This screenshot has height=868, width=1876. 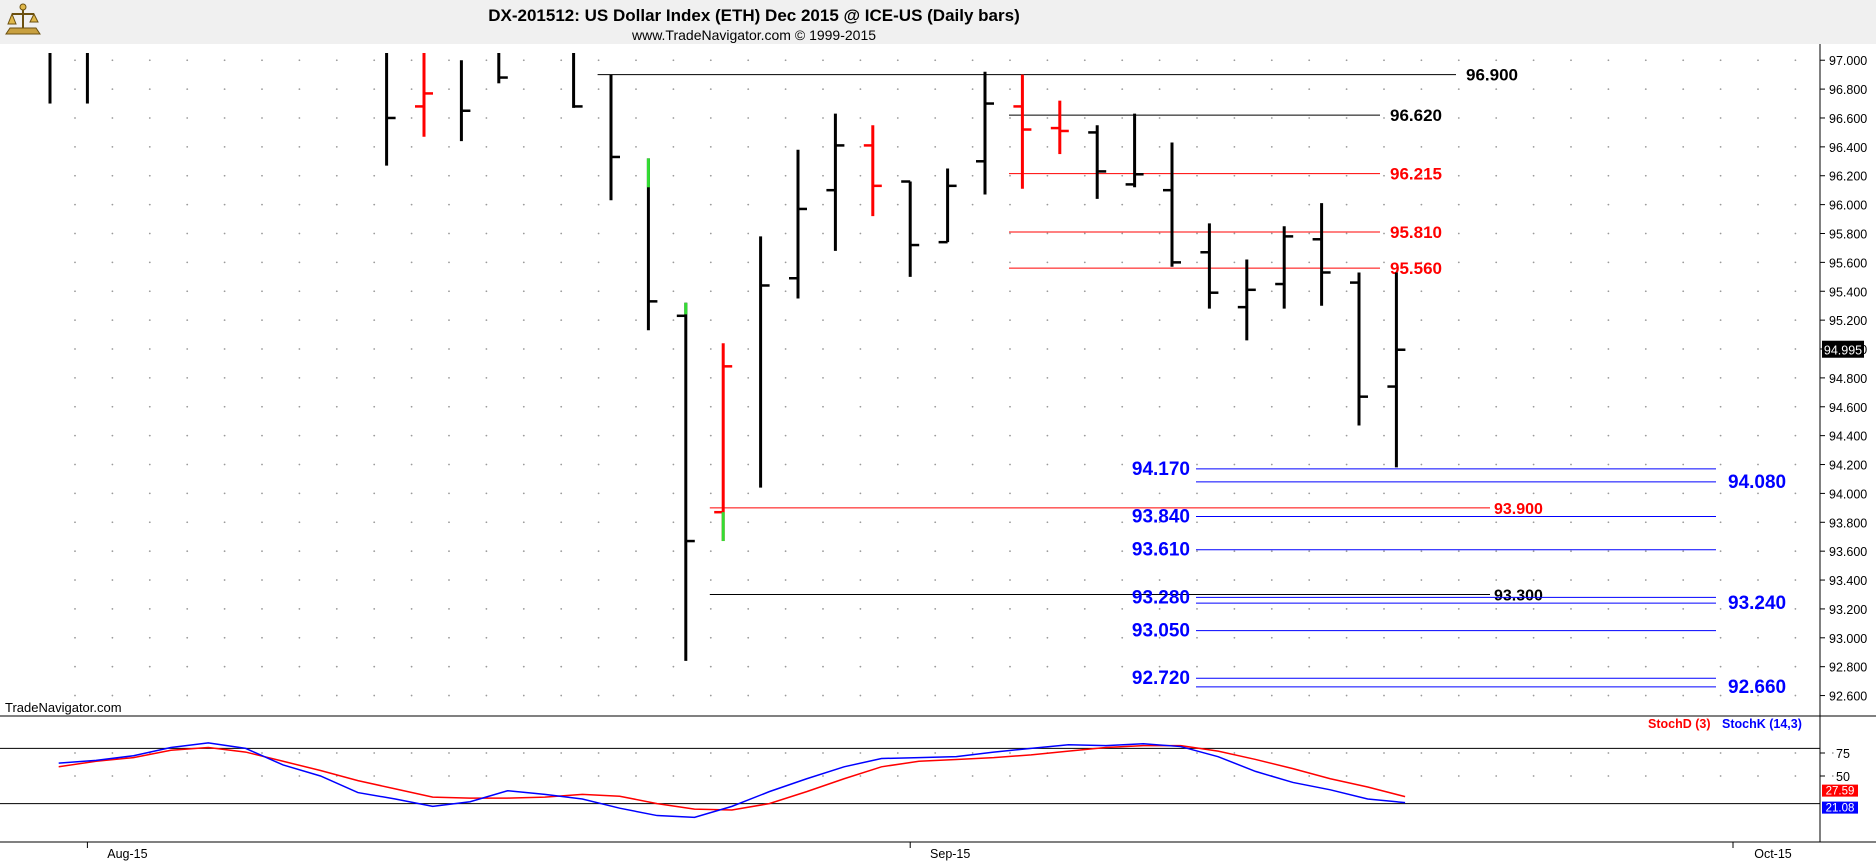 I want to click on stochastic-lines, so click(x=732, y=780).